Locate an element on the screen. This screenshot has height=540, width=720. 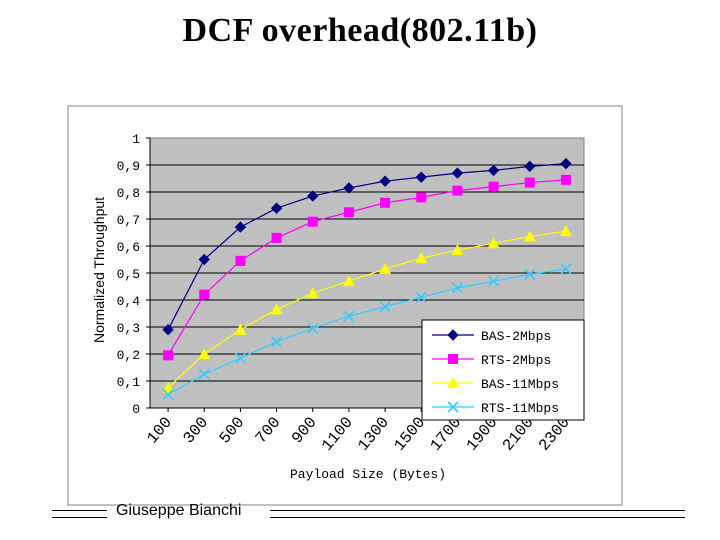
legend-label: BAS-2Mbps is located at coordinates (516, 336).